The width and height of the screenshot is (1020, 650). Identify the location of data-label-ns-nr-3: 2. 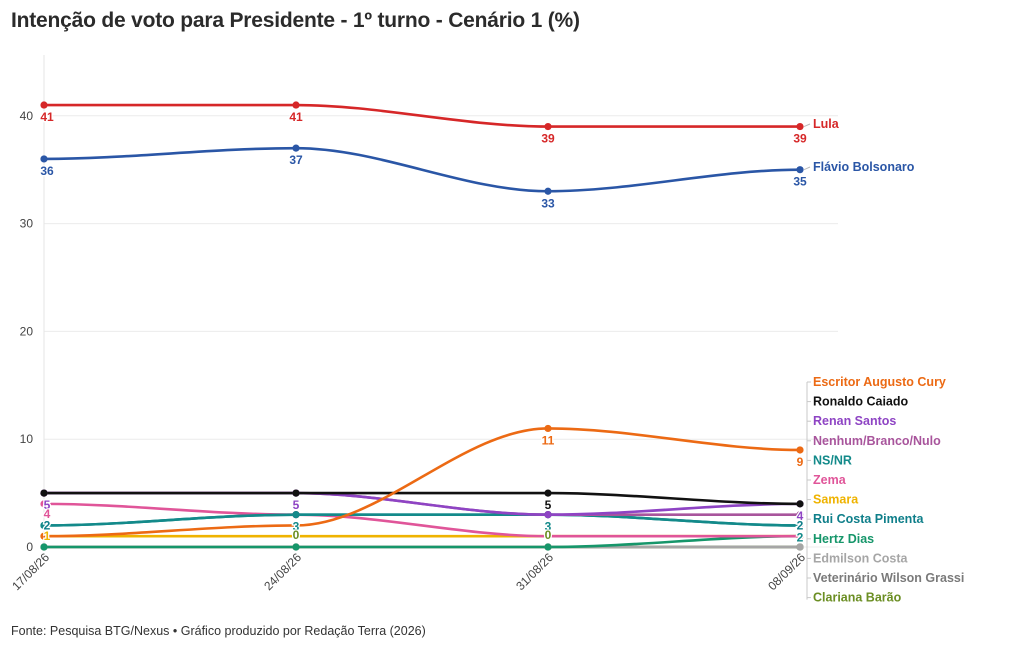
(800, 537).